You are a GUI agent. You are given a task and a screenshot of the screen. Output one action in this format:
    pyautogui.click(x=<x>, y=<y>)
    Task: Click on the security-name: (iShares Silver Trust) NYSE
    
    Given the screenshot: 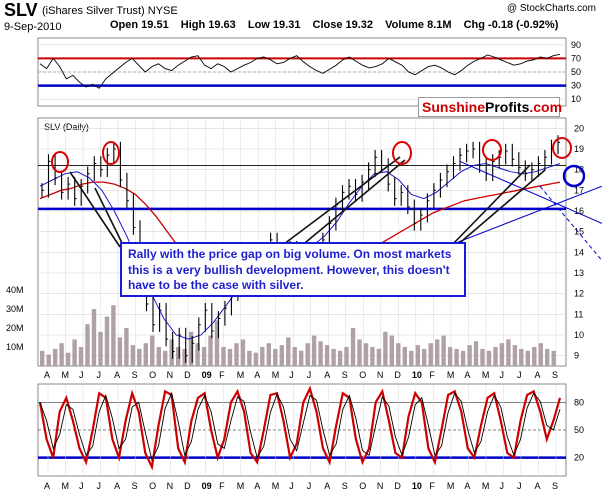 What is the action you would take?
    pyautogui.click(x=110, y=11)
    